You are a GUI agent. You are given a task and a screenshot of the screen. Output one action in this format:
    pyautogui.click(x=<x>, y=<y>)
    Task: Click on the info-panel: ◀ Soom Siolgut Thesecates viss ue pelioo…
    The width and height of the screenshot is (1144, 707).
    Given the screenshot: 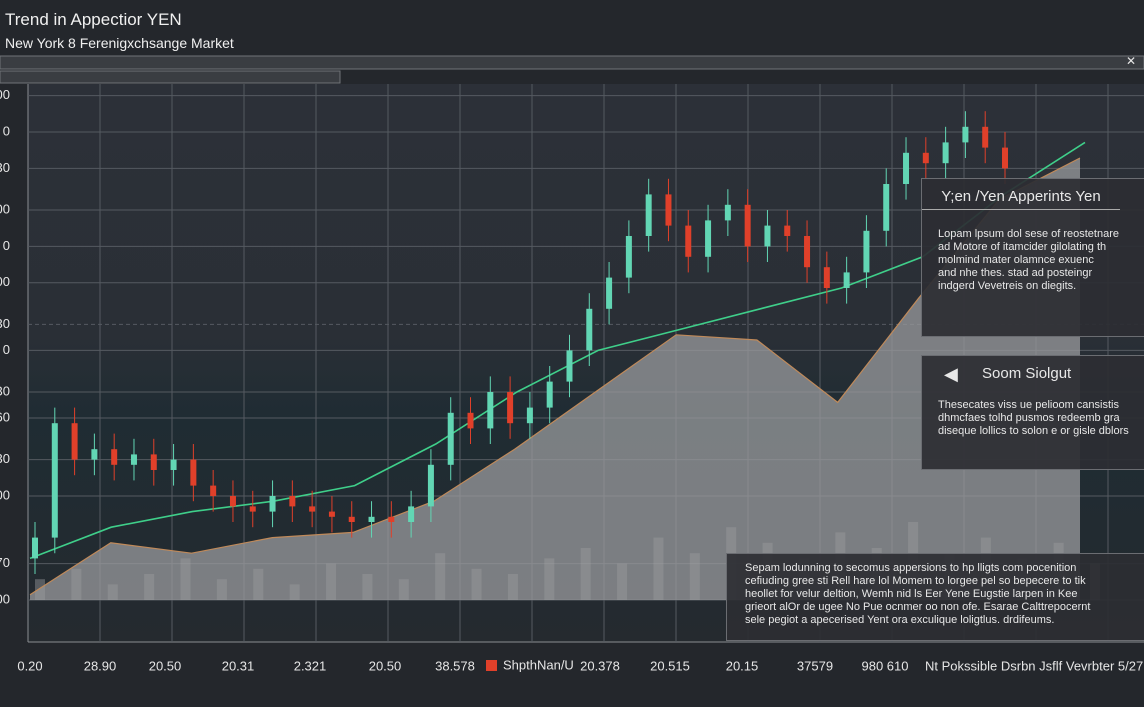 What is the action you would take?
    pyautogui.click(x=1032, y=412)
    